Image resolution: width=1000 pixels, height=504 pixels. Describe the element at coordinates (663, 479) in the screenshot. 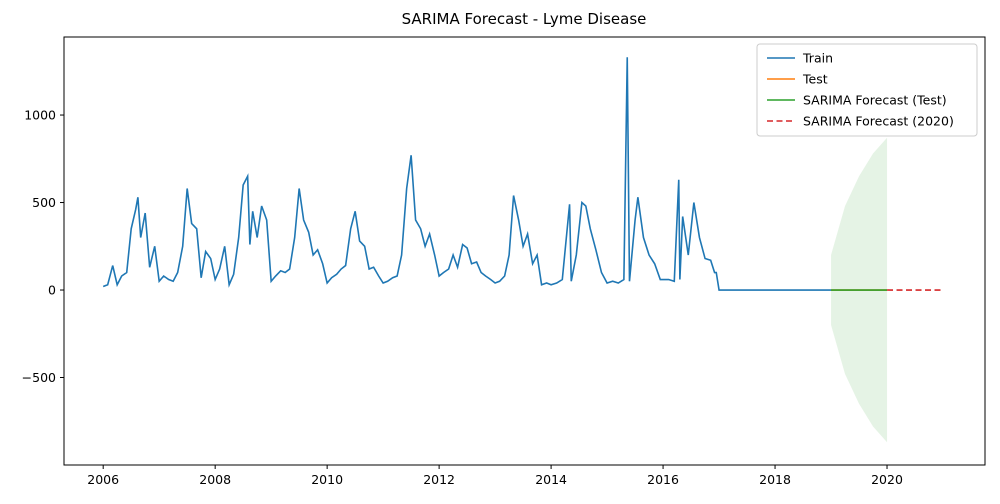

I see `x-tick-label: 2016` at that location.